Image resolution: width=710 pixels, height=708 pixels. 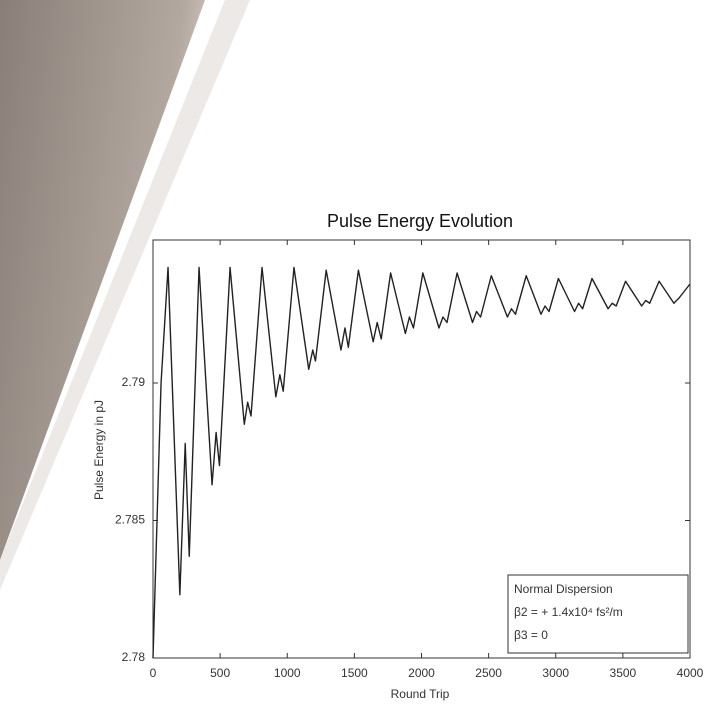 I want to click on x-tick-label: 1500, so click(x=354, y=673).